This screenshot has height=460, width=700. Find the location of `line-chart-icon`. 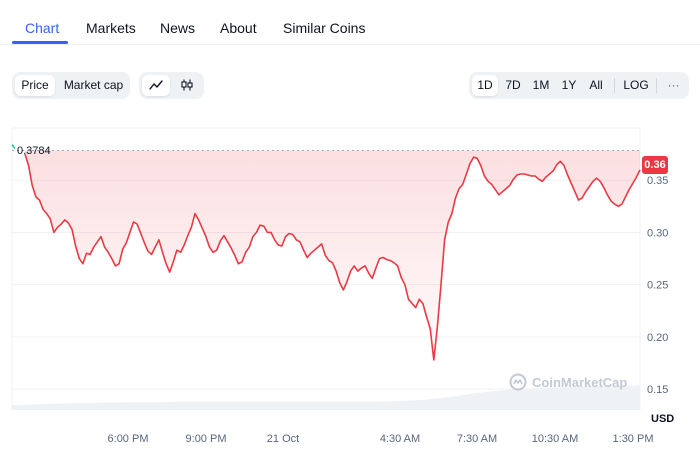

line-chart-icon is located at coordinates (156, 85).